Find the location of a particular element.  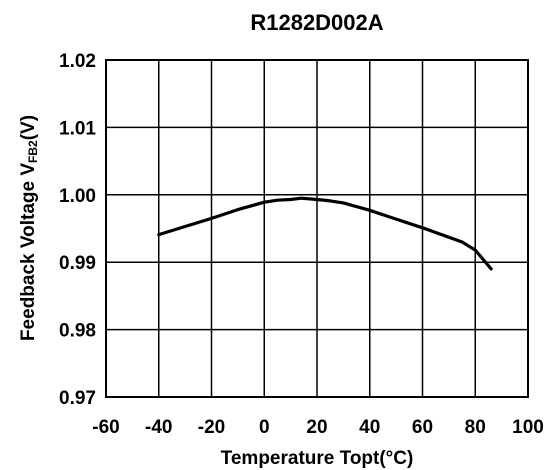

series-group is located at coordinates (325, 233).